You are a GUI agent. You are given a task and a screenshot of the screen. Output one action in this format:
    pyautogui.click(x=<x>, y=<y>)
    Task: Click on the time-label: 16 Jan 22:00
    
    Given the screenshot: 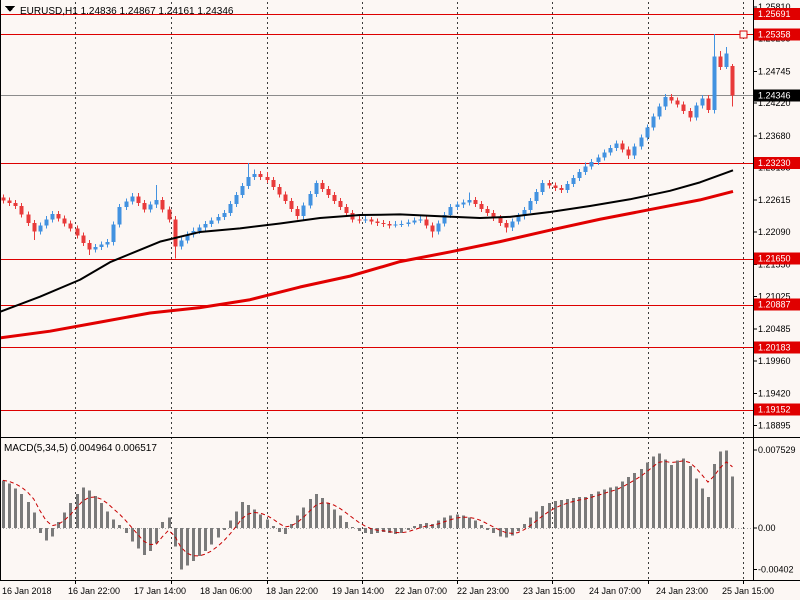 What is the action you would take?
    pyautogui.click(x=94, y=591)
    